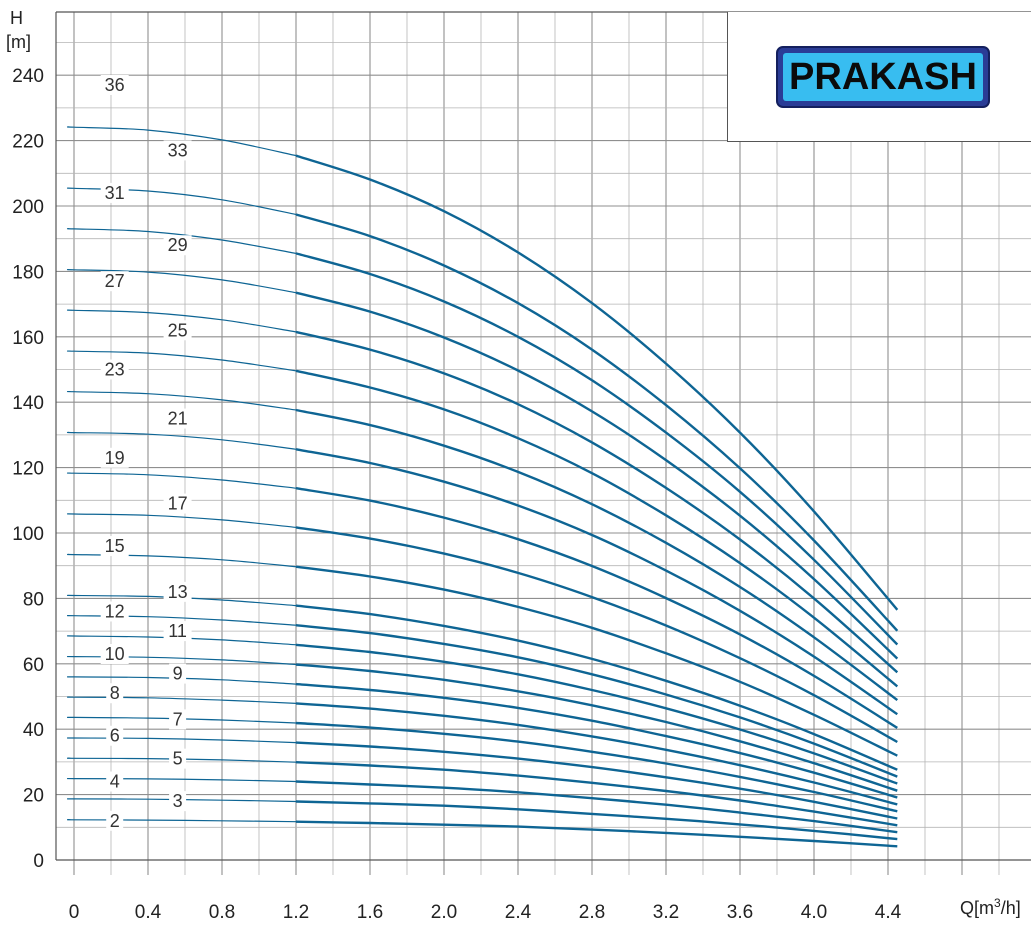  What do you see at coordinates (888, 912) in the screenshot?
I see `x-tick-label: 4.4` at bounding box center [888, 912].